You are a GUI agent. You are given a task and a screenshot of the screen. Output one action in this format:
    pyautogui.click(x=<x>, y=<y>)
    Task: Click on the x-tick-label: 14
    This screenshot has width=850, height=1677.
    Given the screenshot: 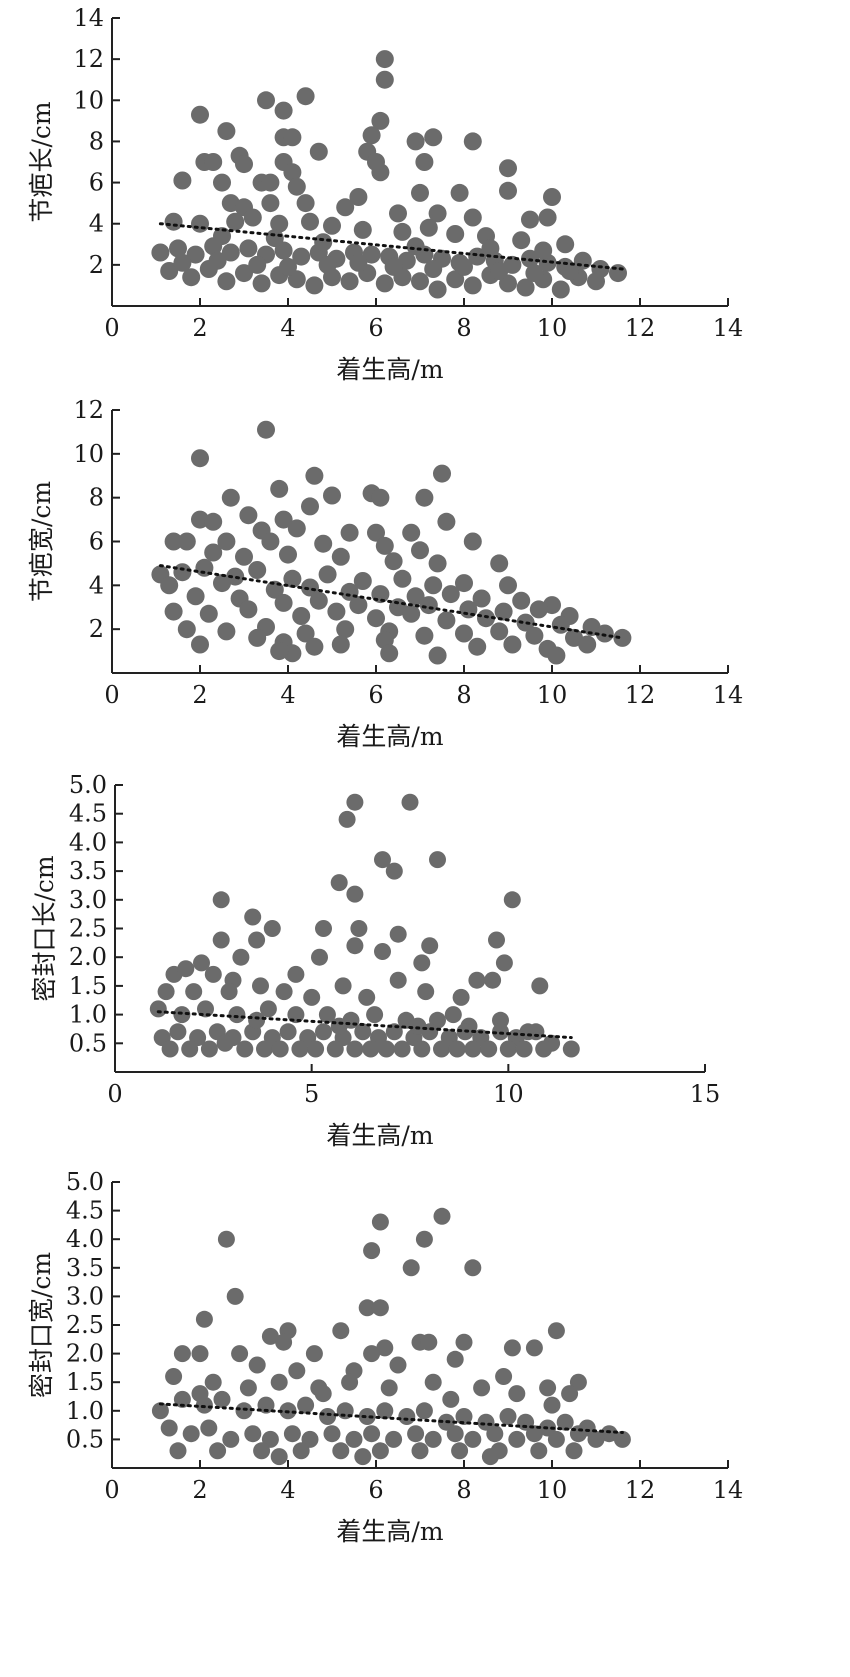 What is the action you would take?
    pyautogui.click(x=728, y=328)
    